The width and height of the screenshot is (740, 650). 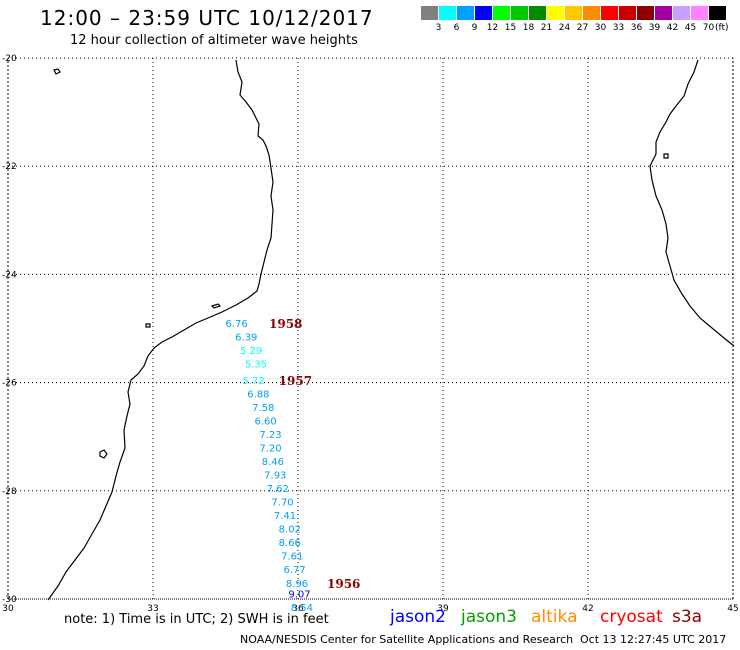 What do you see at coordinates (510, 28) in the screenshot?
I see `legend-label-15: 15` at bounding box center [510, 28].